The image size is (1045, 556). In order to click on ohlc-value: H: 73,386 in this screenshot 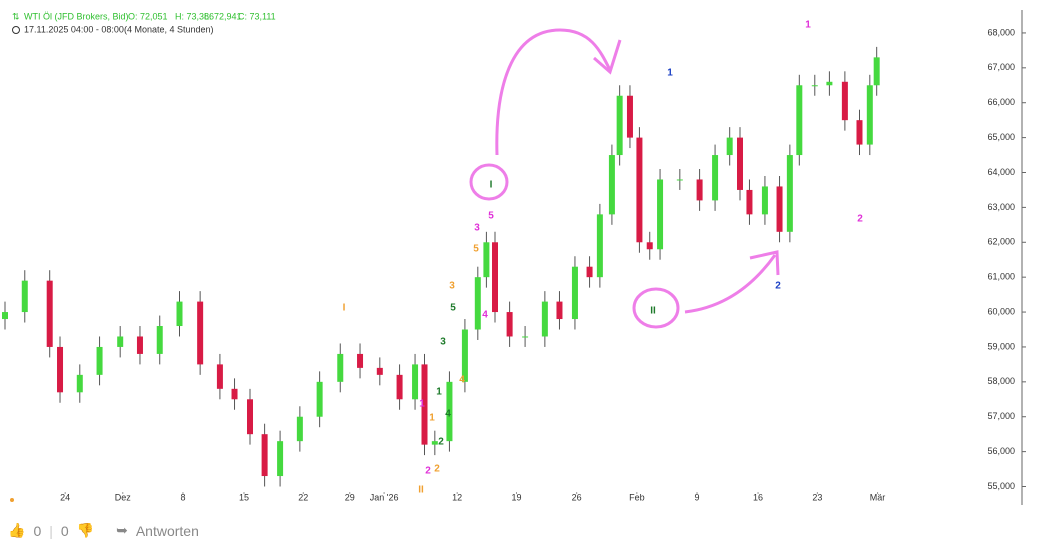, I will do `click(194, 16)`.